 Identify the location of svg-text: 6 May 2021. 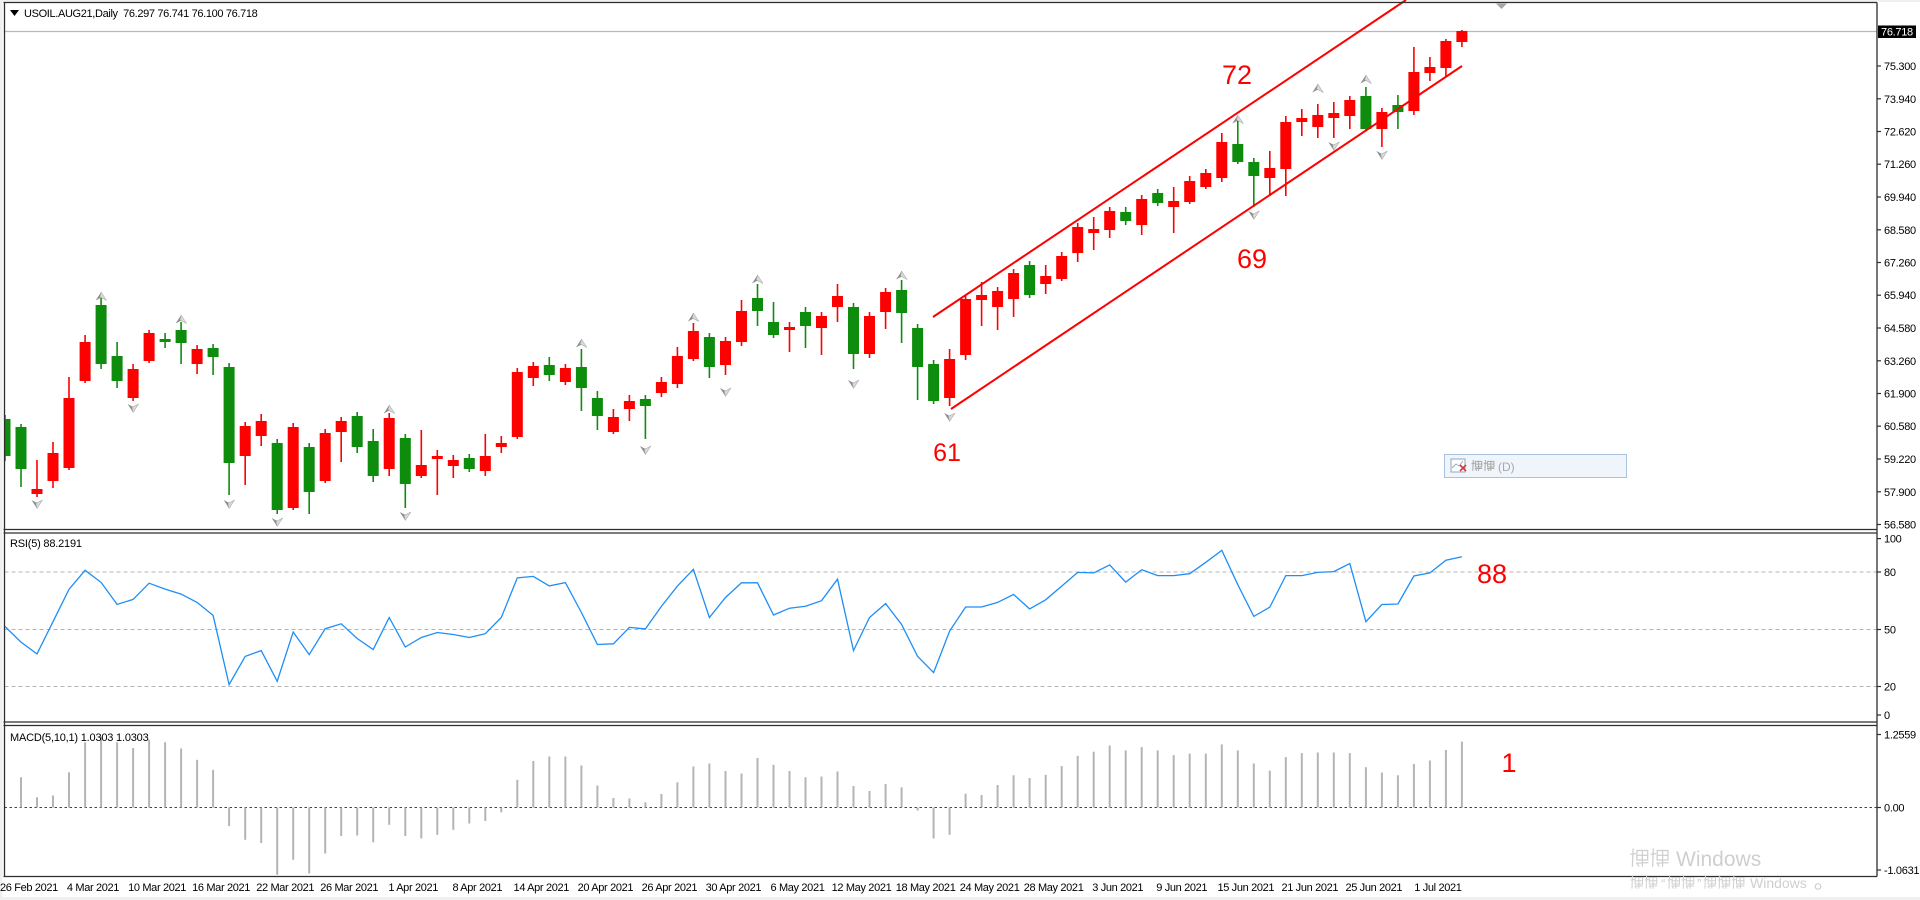
(798, 888).